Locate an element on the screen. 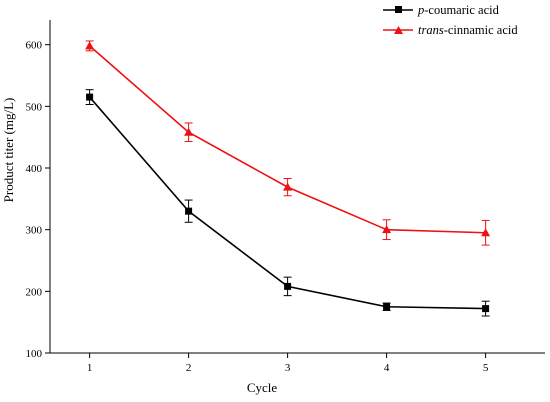 The height and width of the screenshot is (402, 550). x-tick-label: 1 is located at coordinates (90, 368).